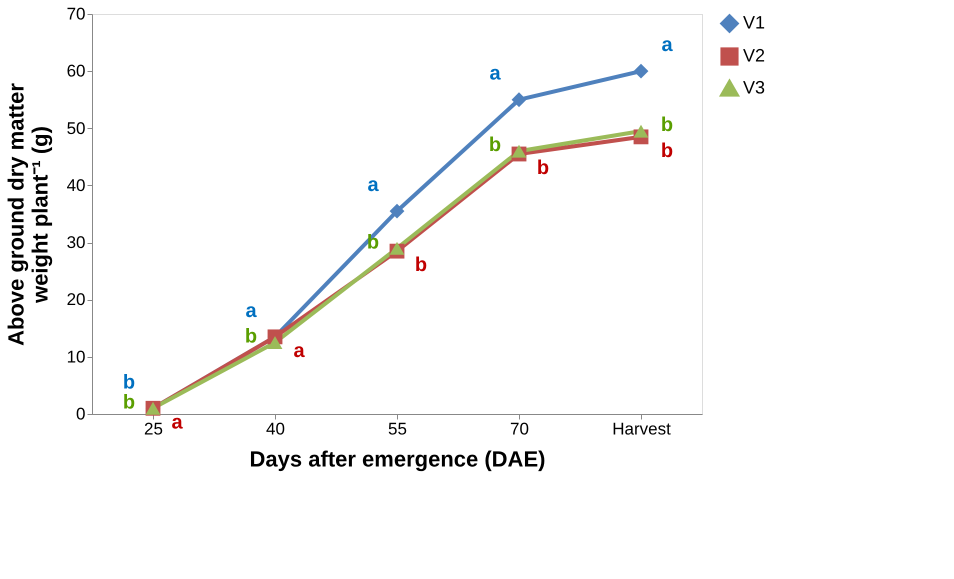 This screenshot has height=579, width=954. I want to click on y-tick-label: 70, so click(76, 14).